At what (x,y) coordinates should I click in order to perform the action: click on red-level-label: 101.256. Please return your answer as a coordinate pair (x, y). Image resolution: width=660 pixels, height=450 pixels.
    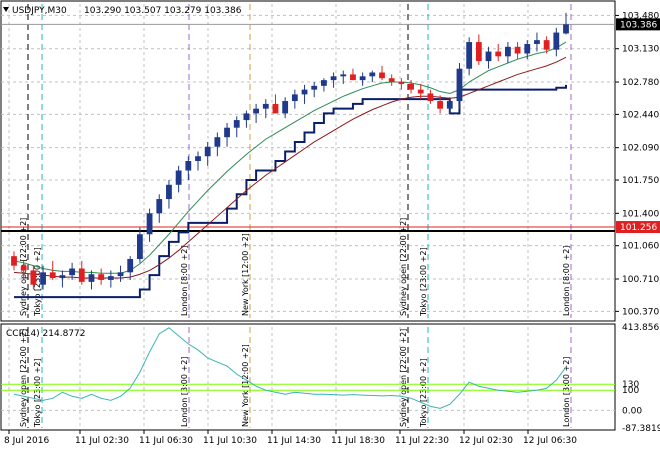
    Looking at the image, I should click on (638, 228).